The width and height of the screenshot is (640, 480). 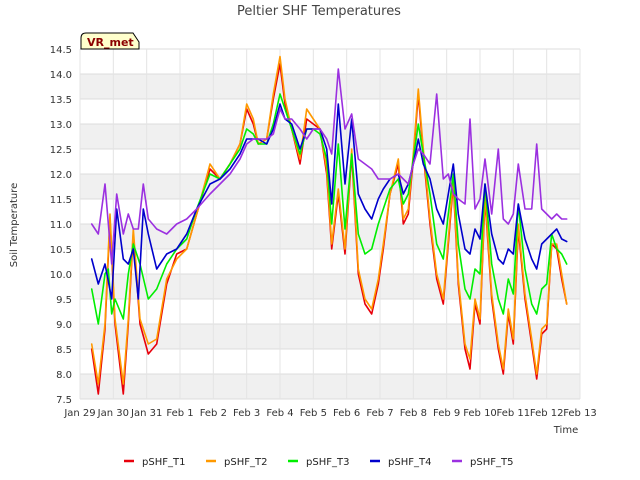 What do you see at coordinates (179, 413) in the screenshot?
I see `x-tick-label: Feb 1` at bounding box center [179, 413].